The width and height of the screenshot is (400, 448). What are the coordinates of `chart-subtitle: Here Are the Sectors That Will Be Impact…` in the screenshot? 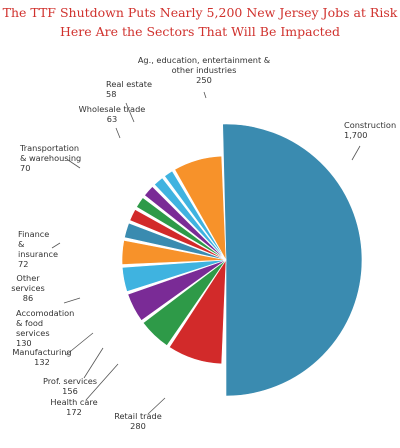 It's located at (200, 31).